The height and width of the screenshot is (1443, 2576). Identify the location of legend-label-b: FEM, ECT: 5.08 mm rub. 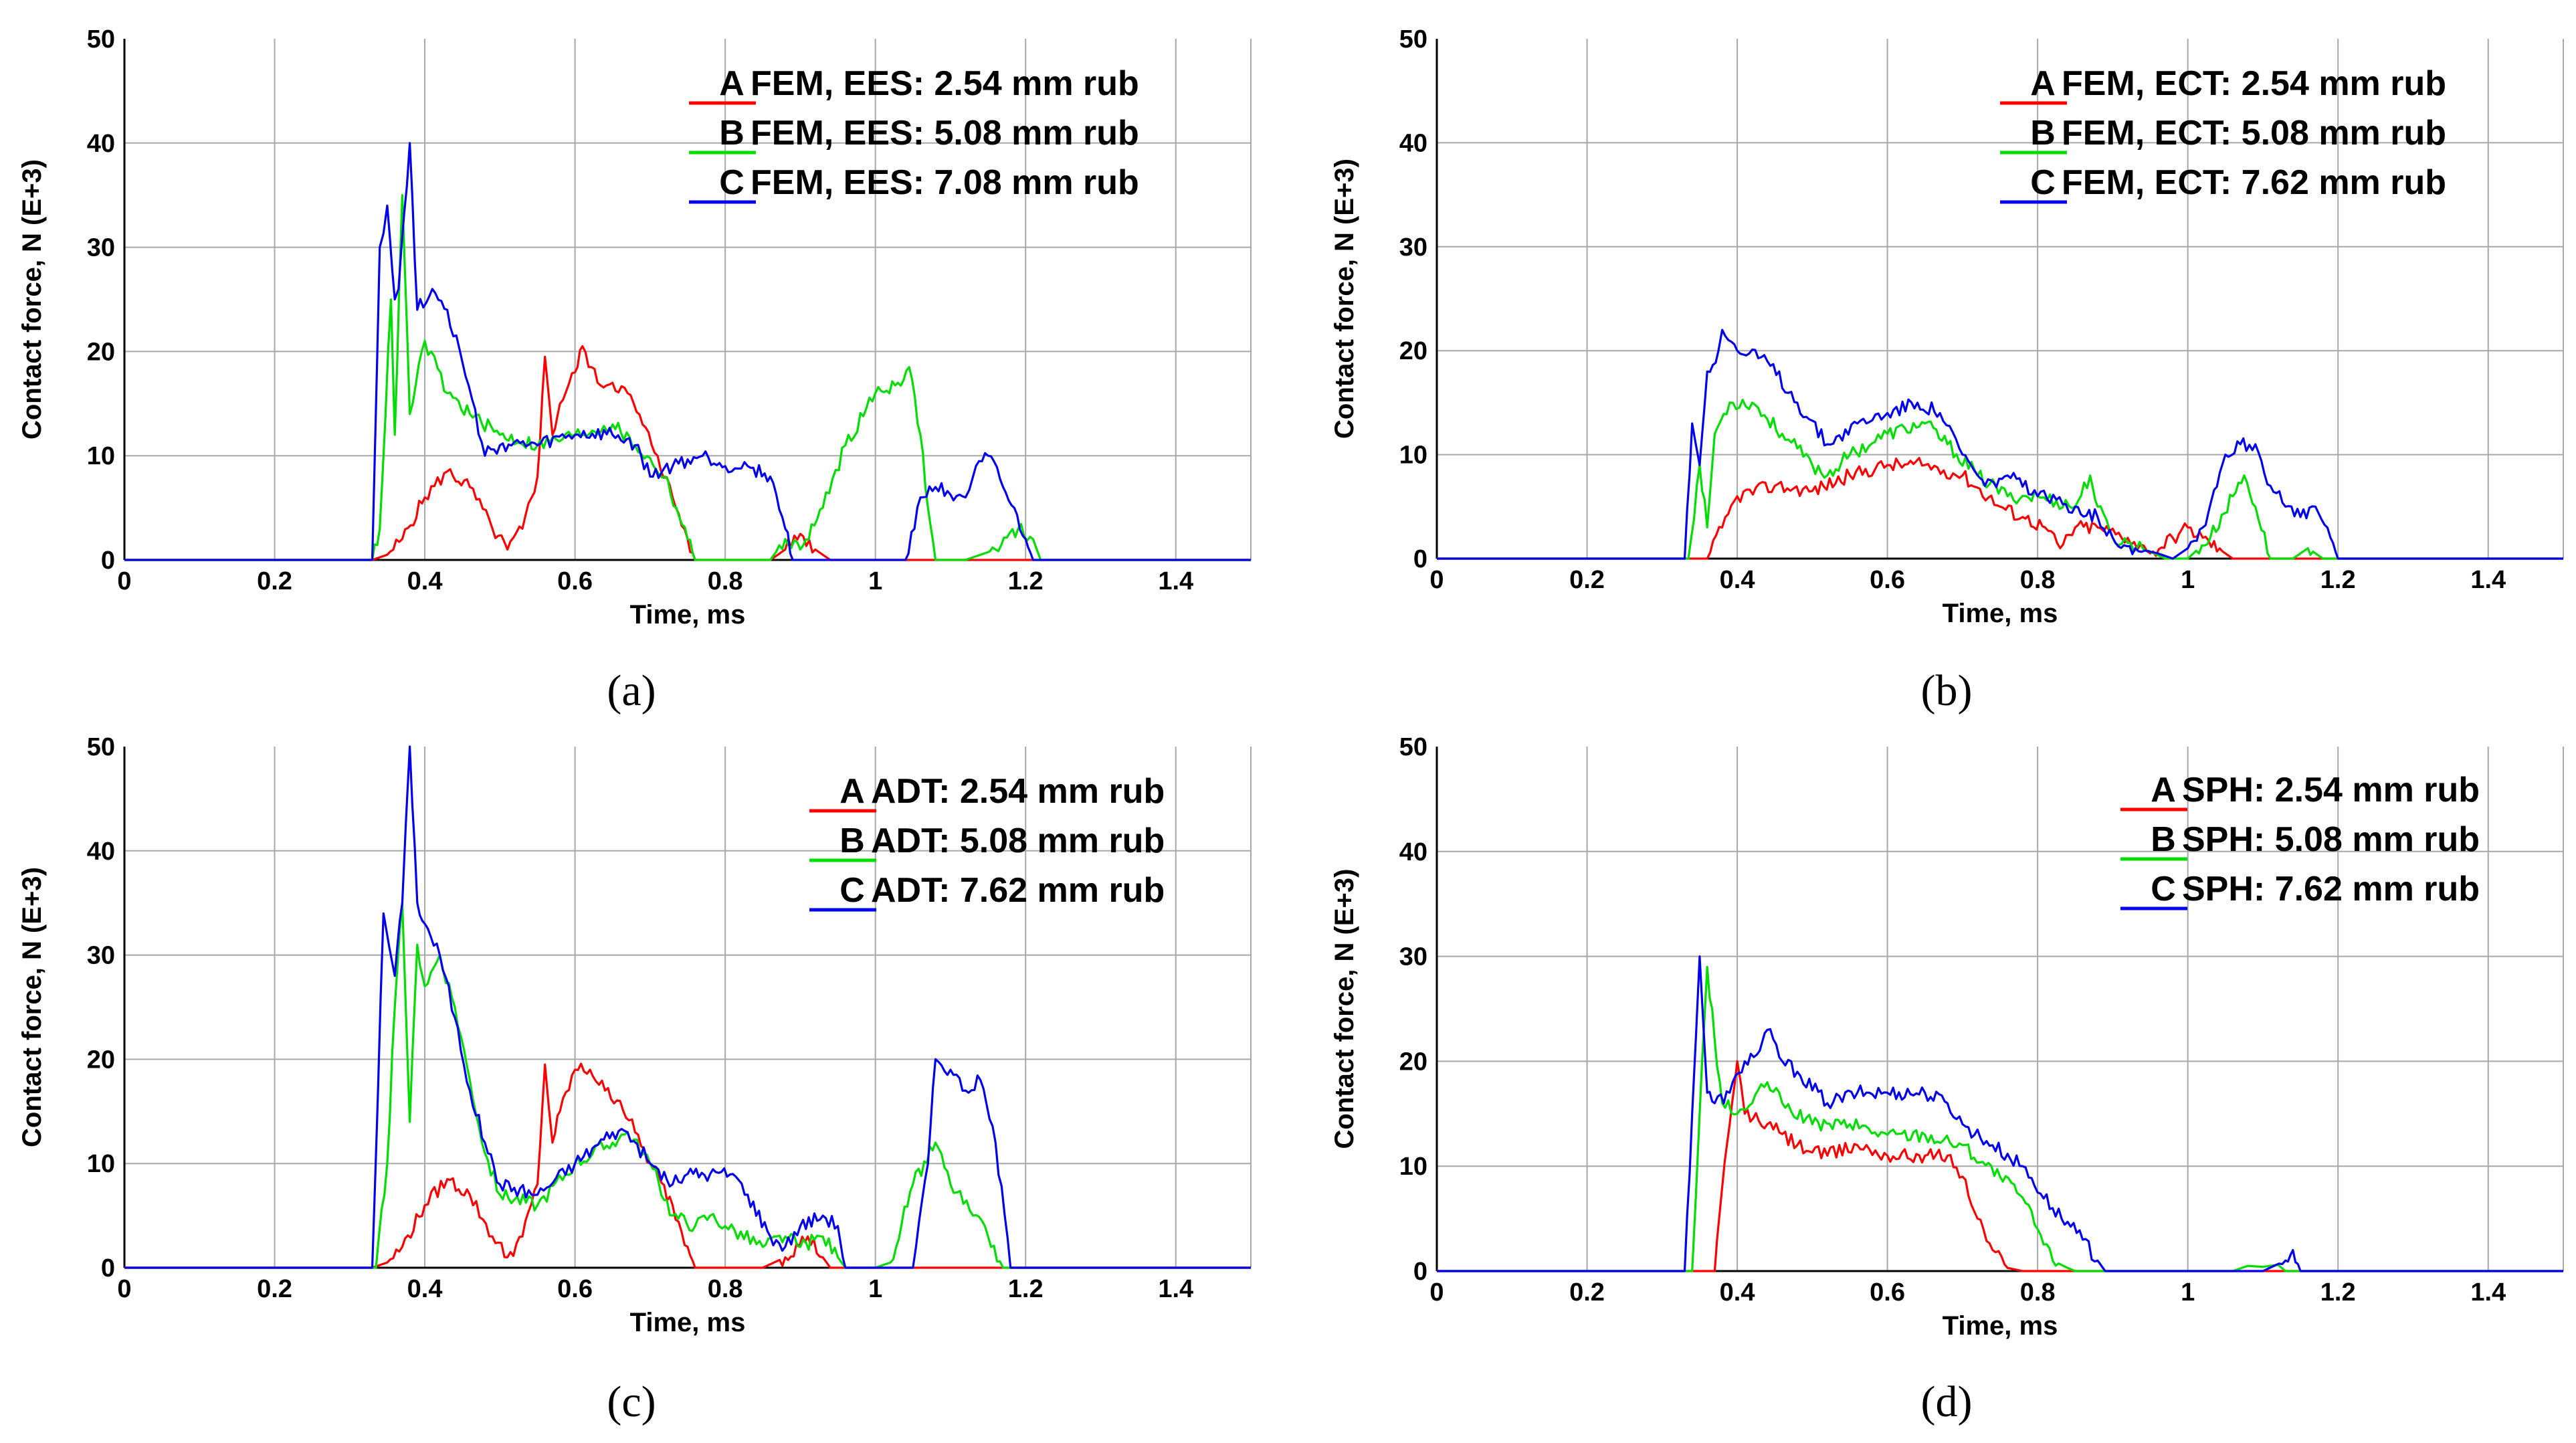
(2254, 133).